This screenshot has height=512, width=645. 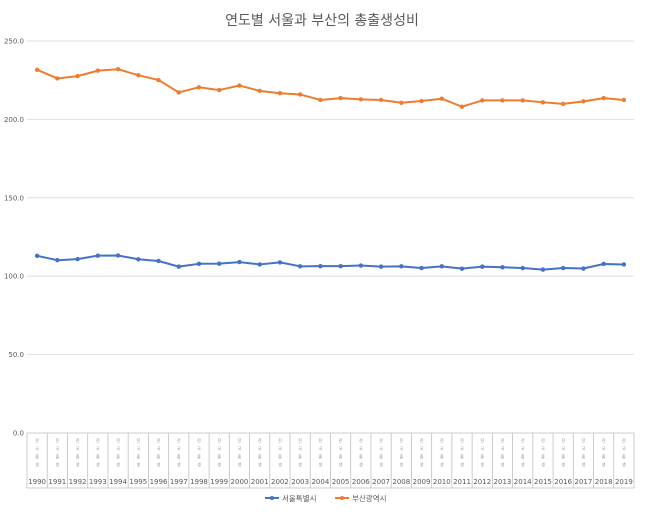 I want to click on y-tick-label: 0.0, so click(x=18, y=434).